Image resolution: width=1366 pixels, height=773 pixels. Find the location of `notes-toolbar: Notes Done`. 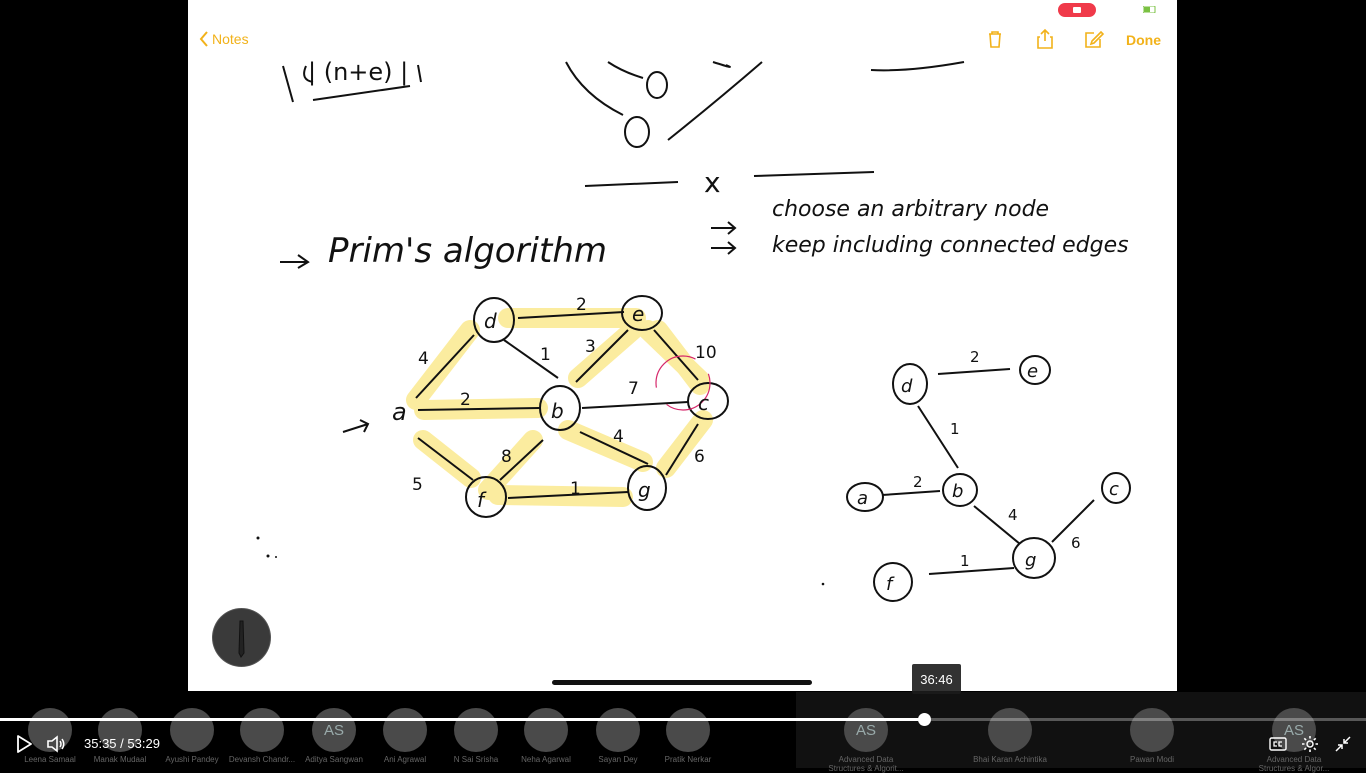

notes-toolbar: Notes Done is located at coordinates (682, 40).